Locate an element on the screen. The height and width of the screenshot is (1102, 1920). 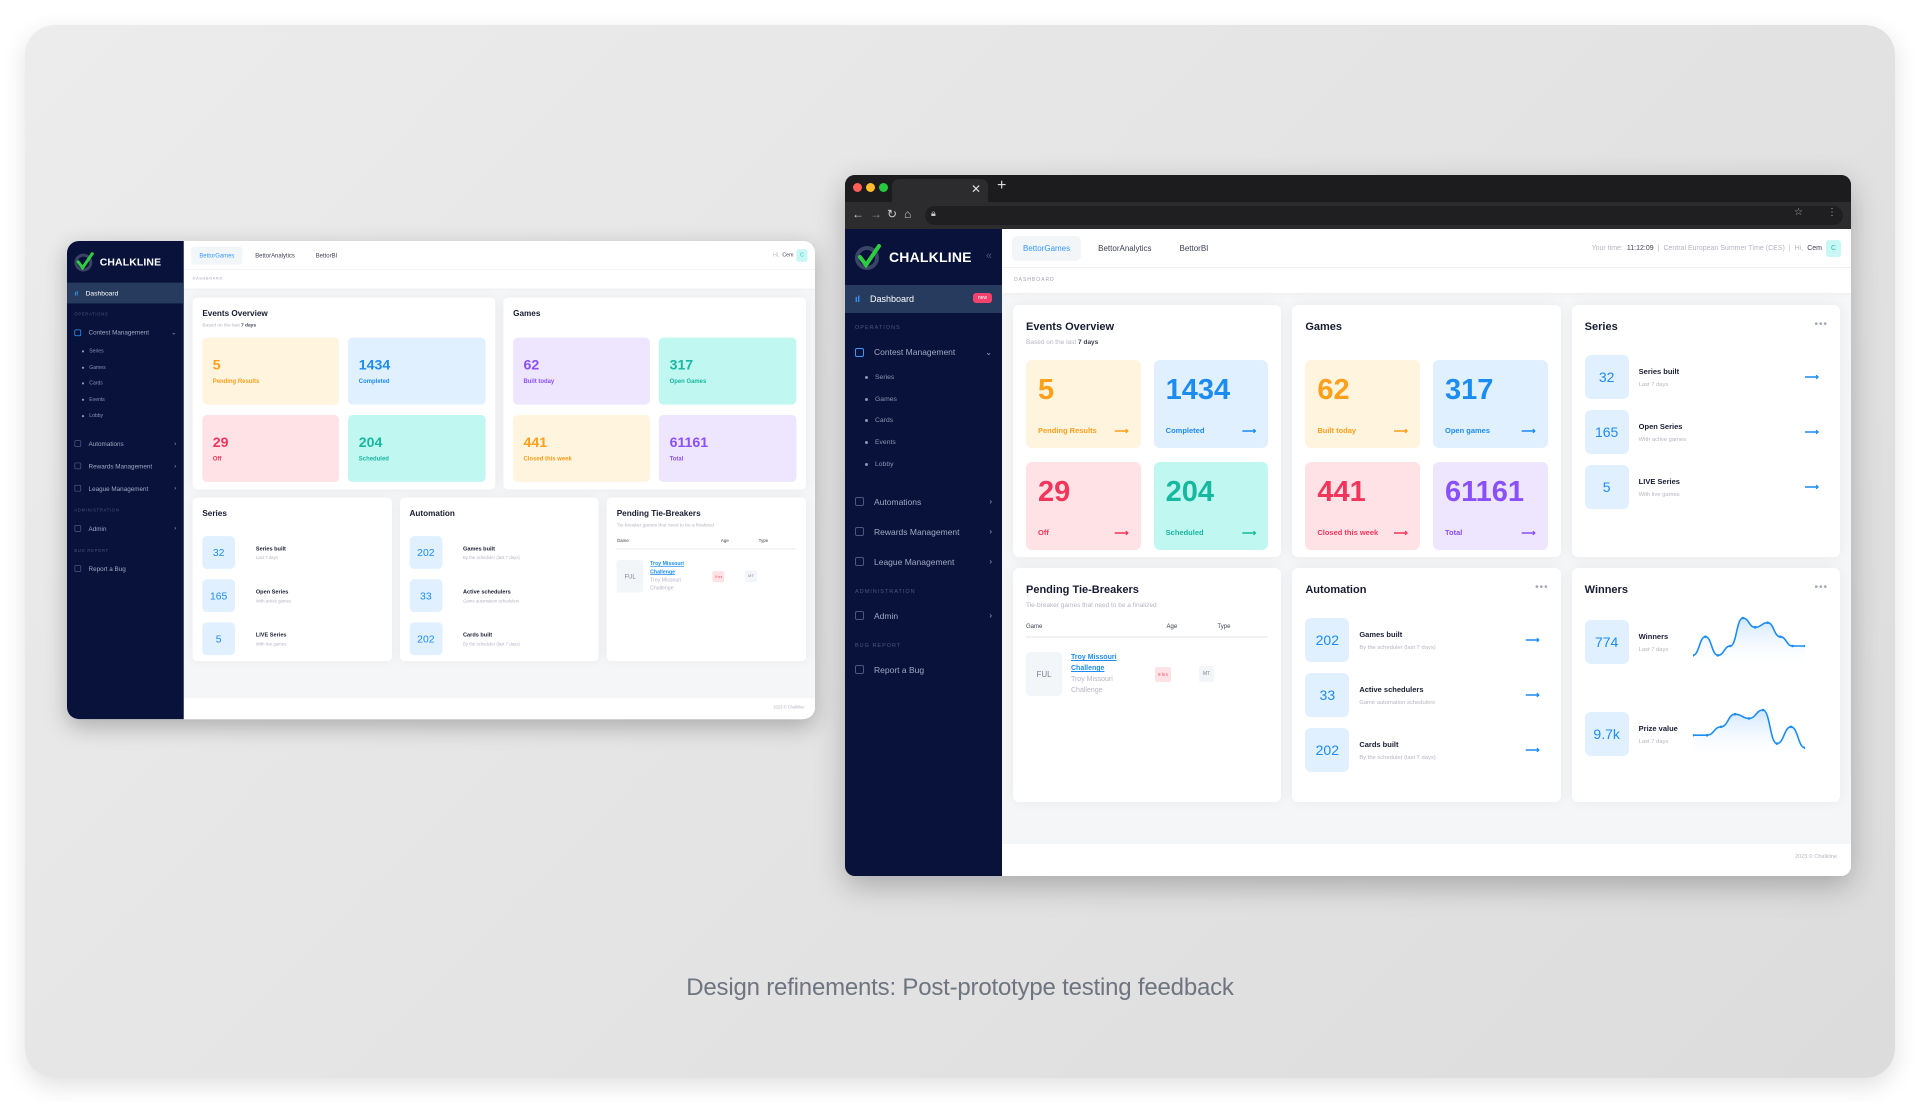
metric-item: 9.7k Prize value Last 7 days is located at coordinates (1705, 734).